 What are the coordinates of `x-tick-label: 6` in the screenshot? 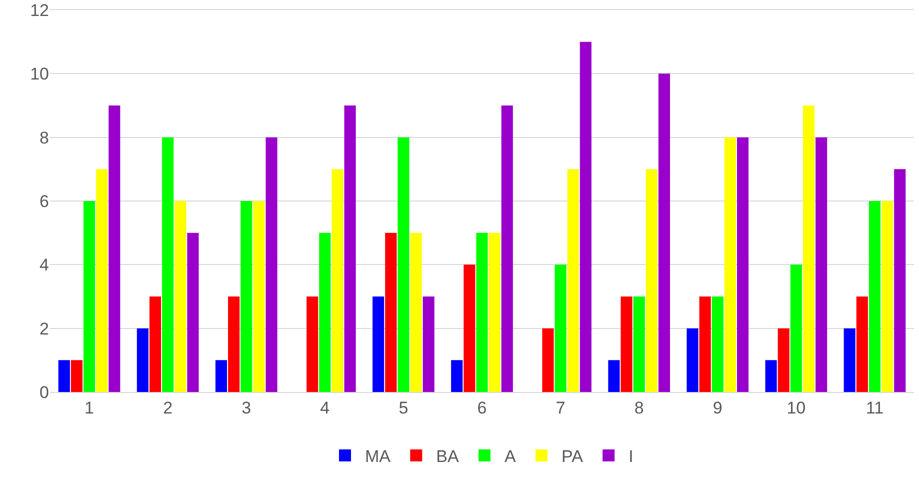 It's located at (482, 408).